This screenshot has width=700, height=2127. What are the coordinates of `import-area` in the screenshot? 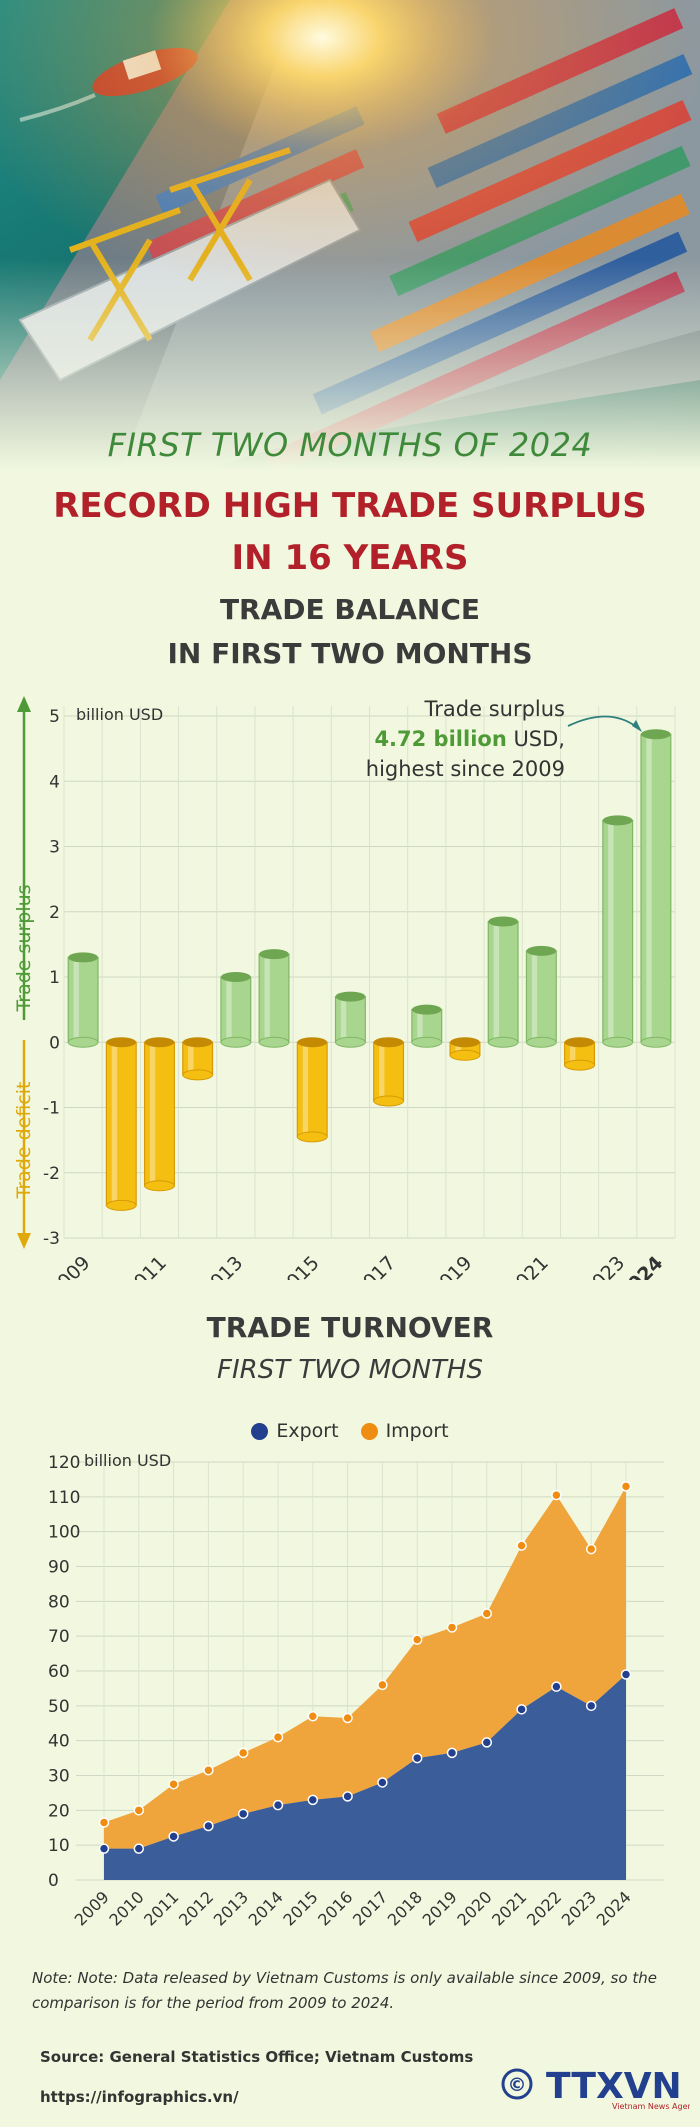 It's located at (365, 1667).